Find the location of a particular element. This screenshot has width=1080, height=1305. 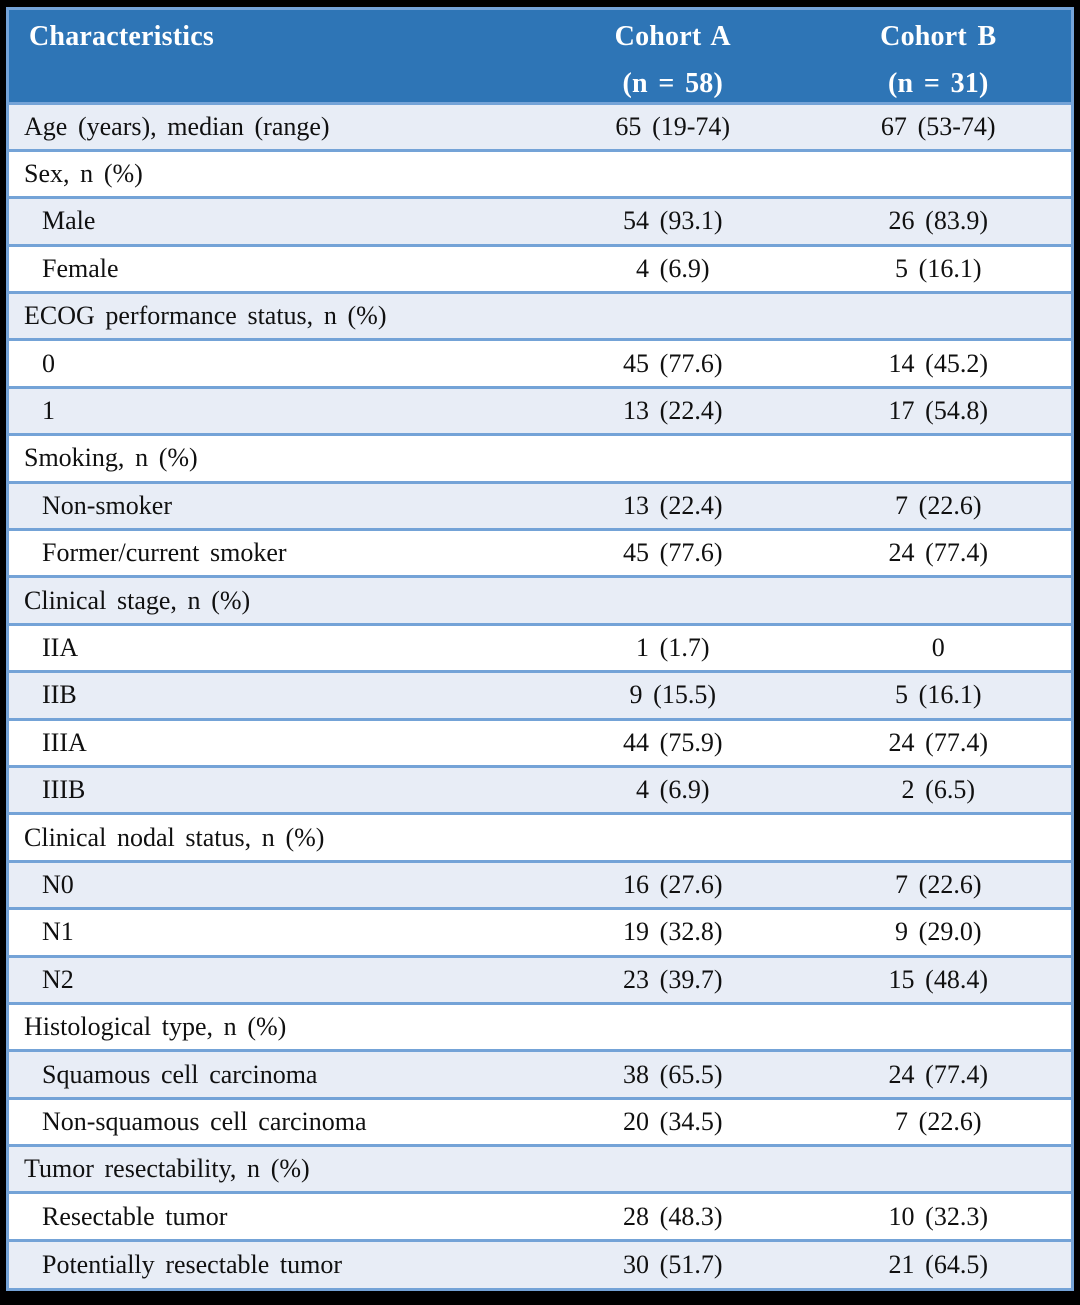

cohort-a-value: 30 (51.7) is located at coordinates (673, 1263).